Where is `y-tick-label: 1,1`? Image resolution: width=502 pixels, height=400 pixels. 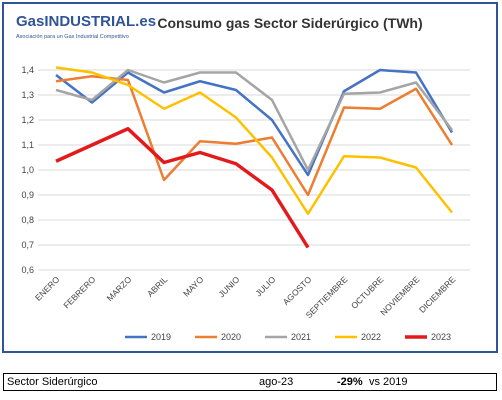
y-tick-label: 1,1 is located at coordinates (27, 145).